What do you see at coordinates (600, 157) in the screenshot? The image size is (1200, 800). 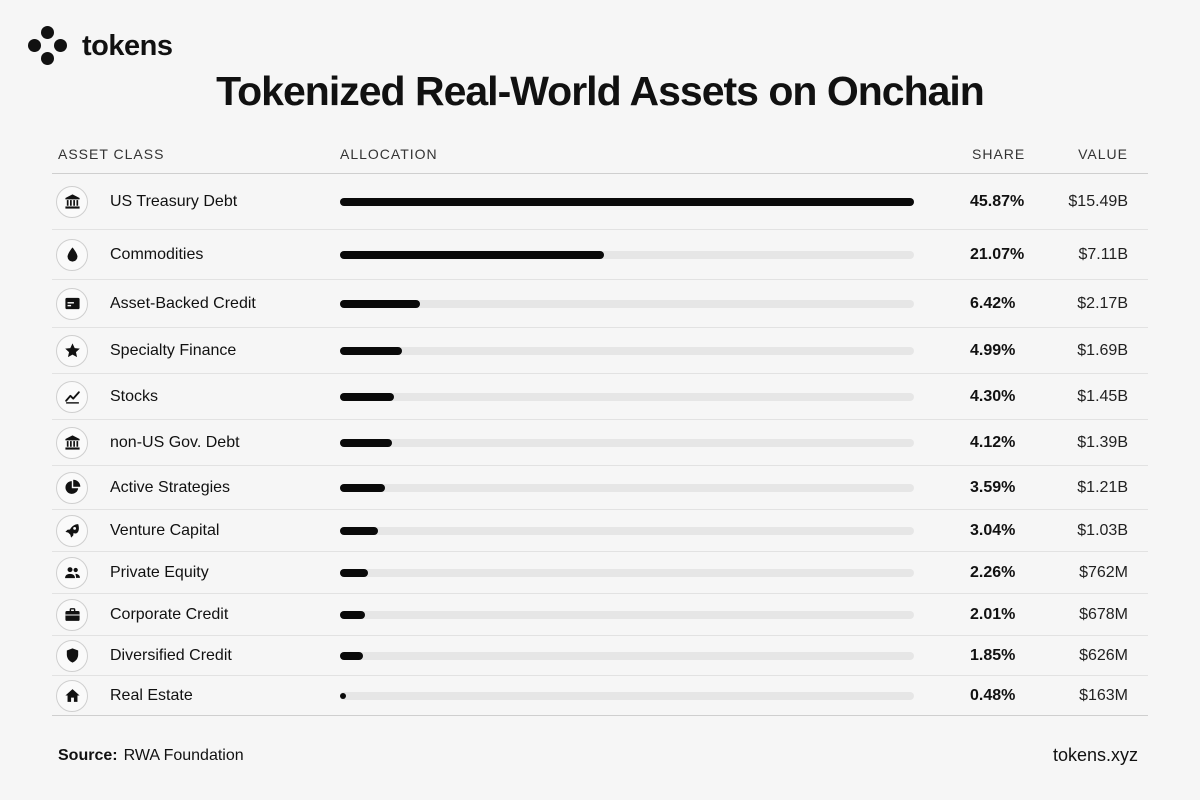 I see `table-header: ASSET CLASS ALLOCATION SHARE VALUE` at bounding box center [600, 157].